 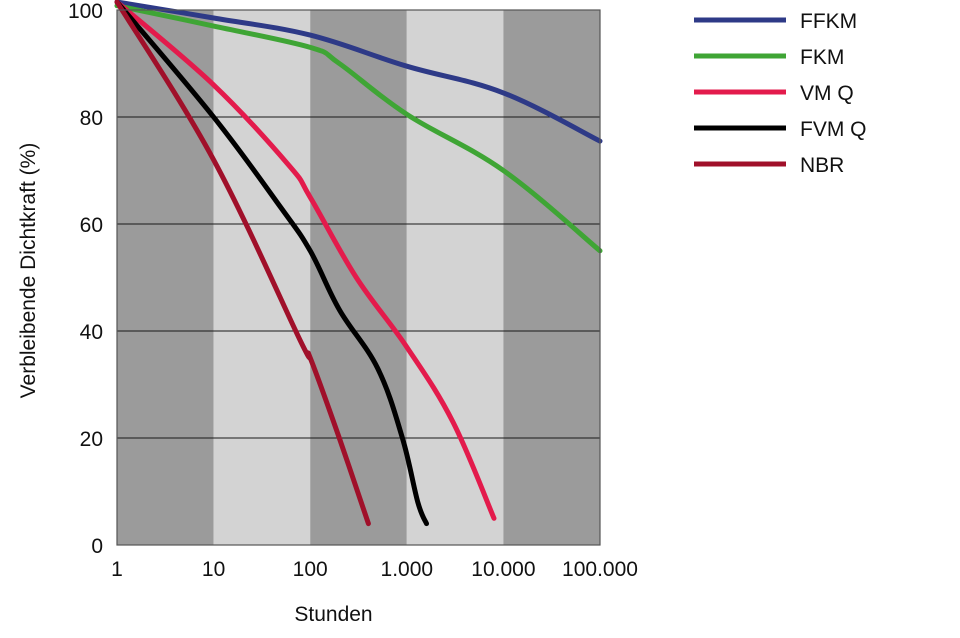 I want to click on y-tick-label: 40, so click(x=91, y=332).